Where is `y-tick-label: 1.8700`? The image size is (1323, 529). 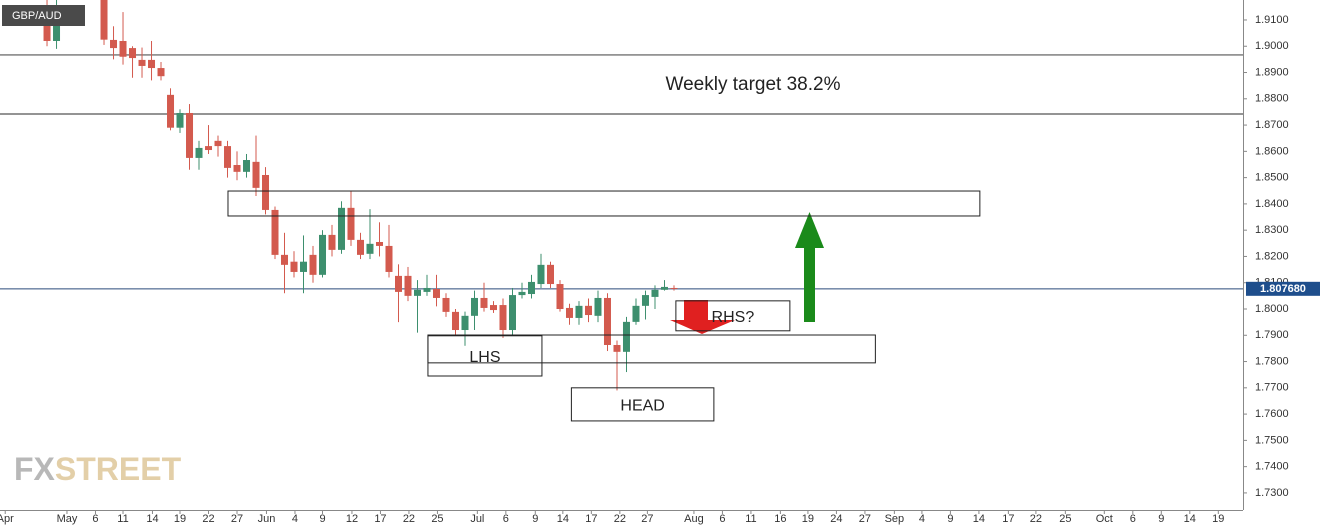
y-tick-label: 1.8700 is located at coordinates (1272, 125).